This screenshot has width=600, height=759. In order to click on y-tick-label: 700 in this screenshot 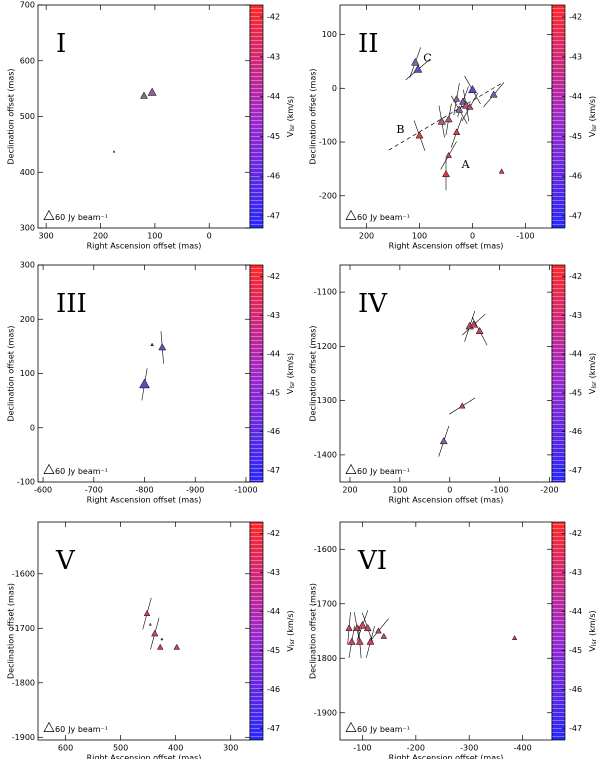, I will do `click(27, 5)`.